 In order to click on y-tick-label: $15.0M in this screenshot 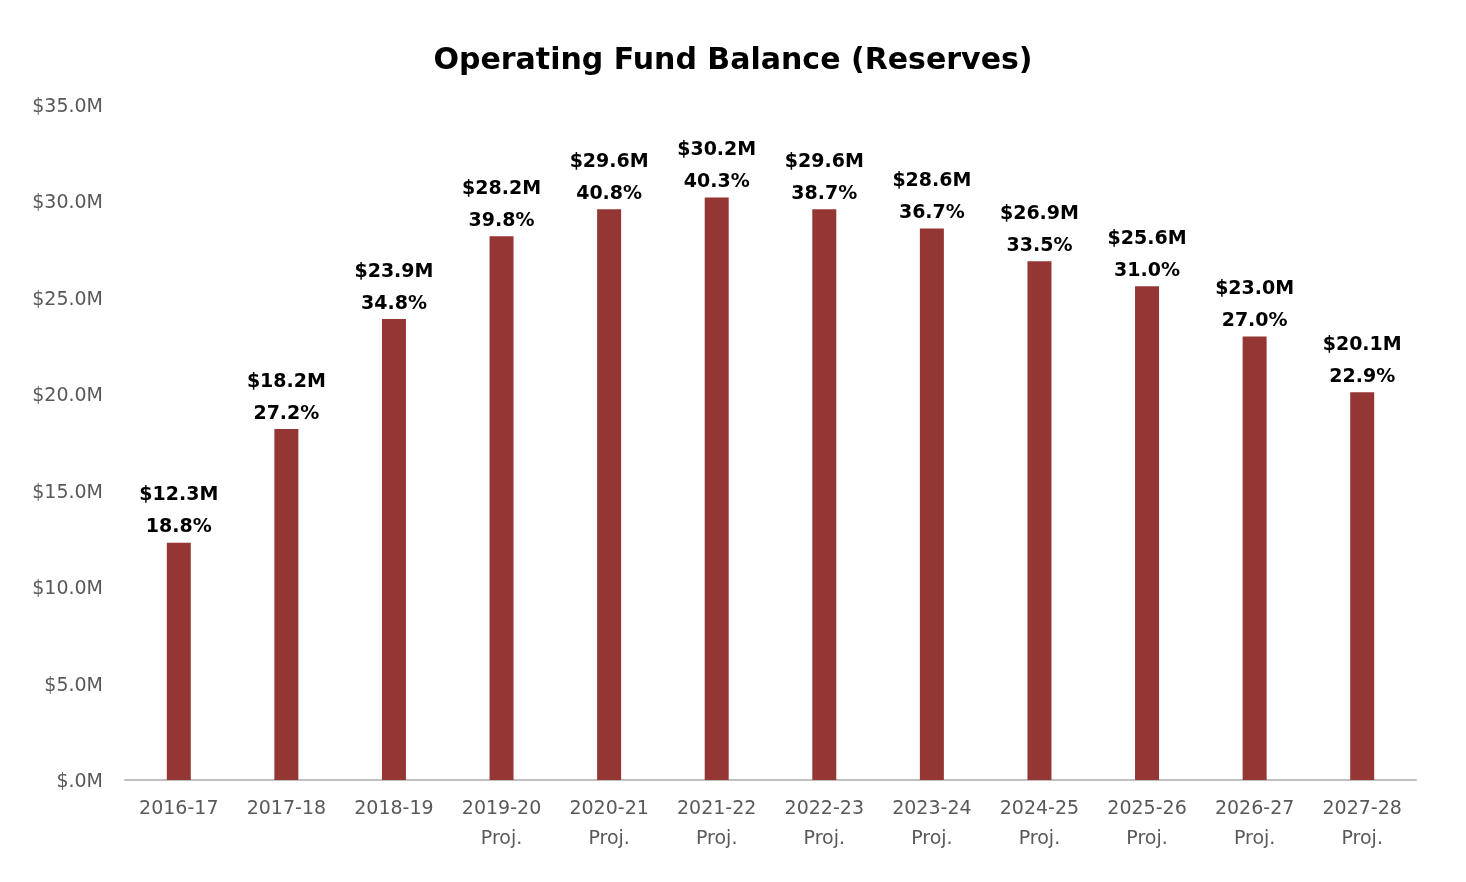, I will do `click(67, 490)`.